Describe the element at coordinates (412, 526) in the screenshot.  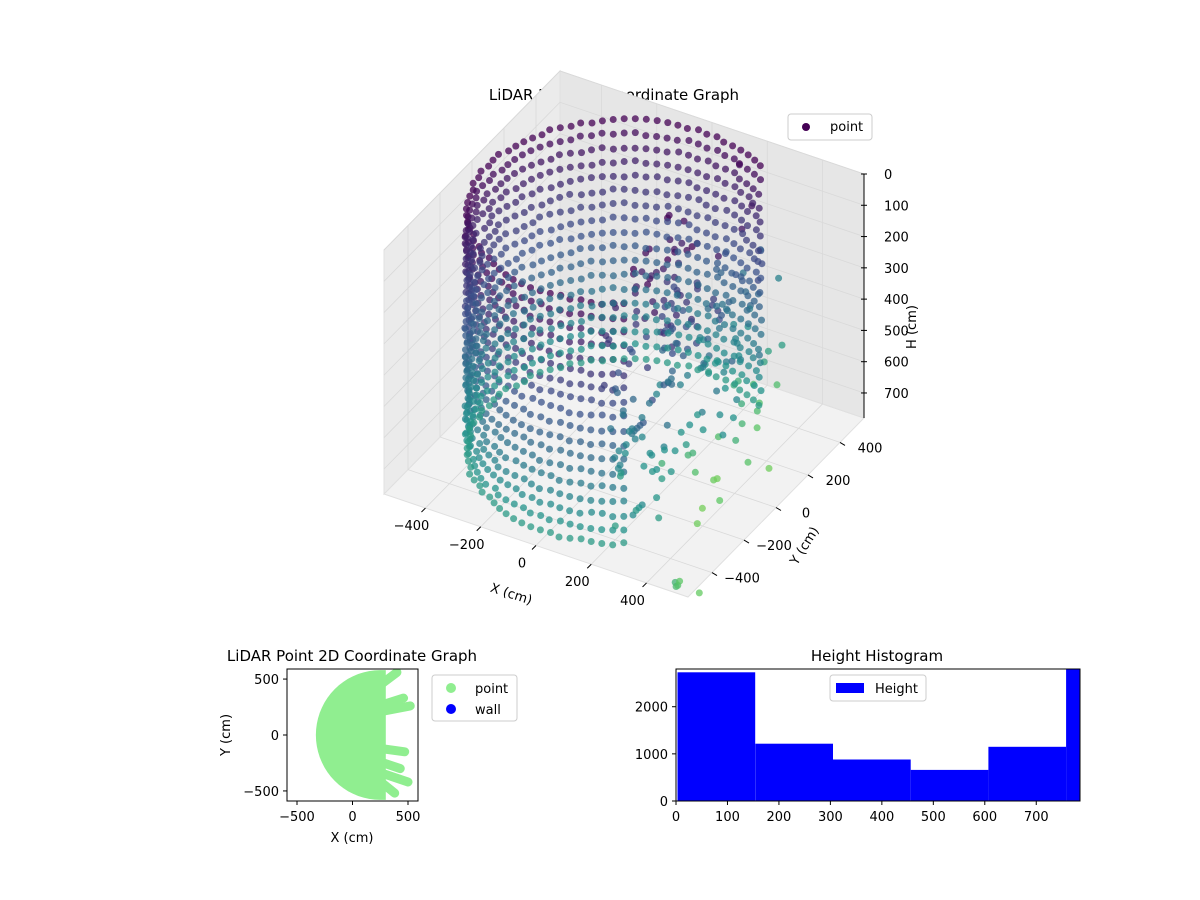
I see `x3d-tick-label: −400` at that location.